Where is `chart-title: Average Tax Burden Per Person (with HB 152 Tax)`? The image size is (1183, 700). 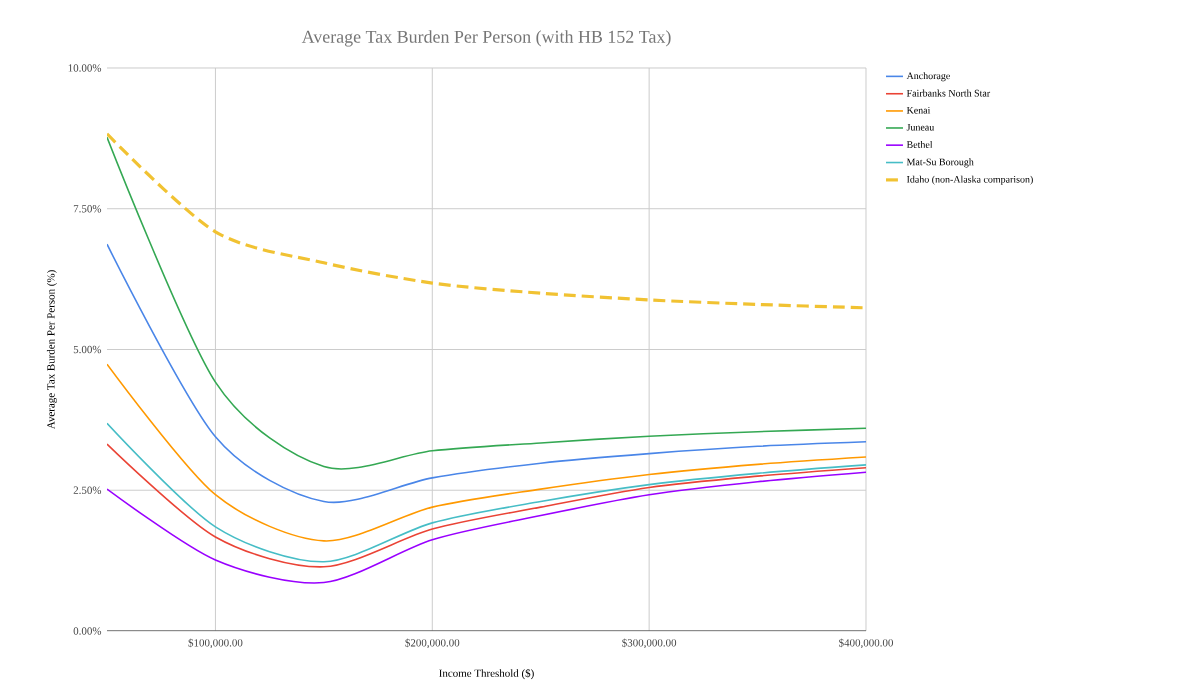
chart-title: Average Tax Burden Per Person (with HB 152 Tax) is located at coordinates (486, 38).